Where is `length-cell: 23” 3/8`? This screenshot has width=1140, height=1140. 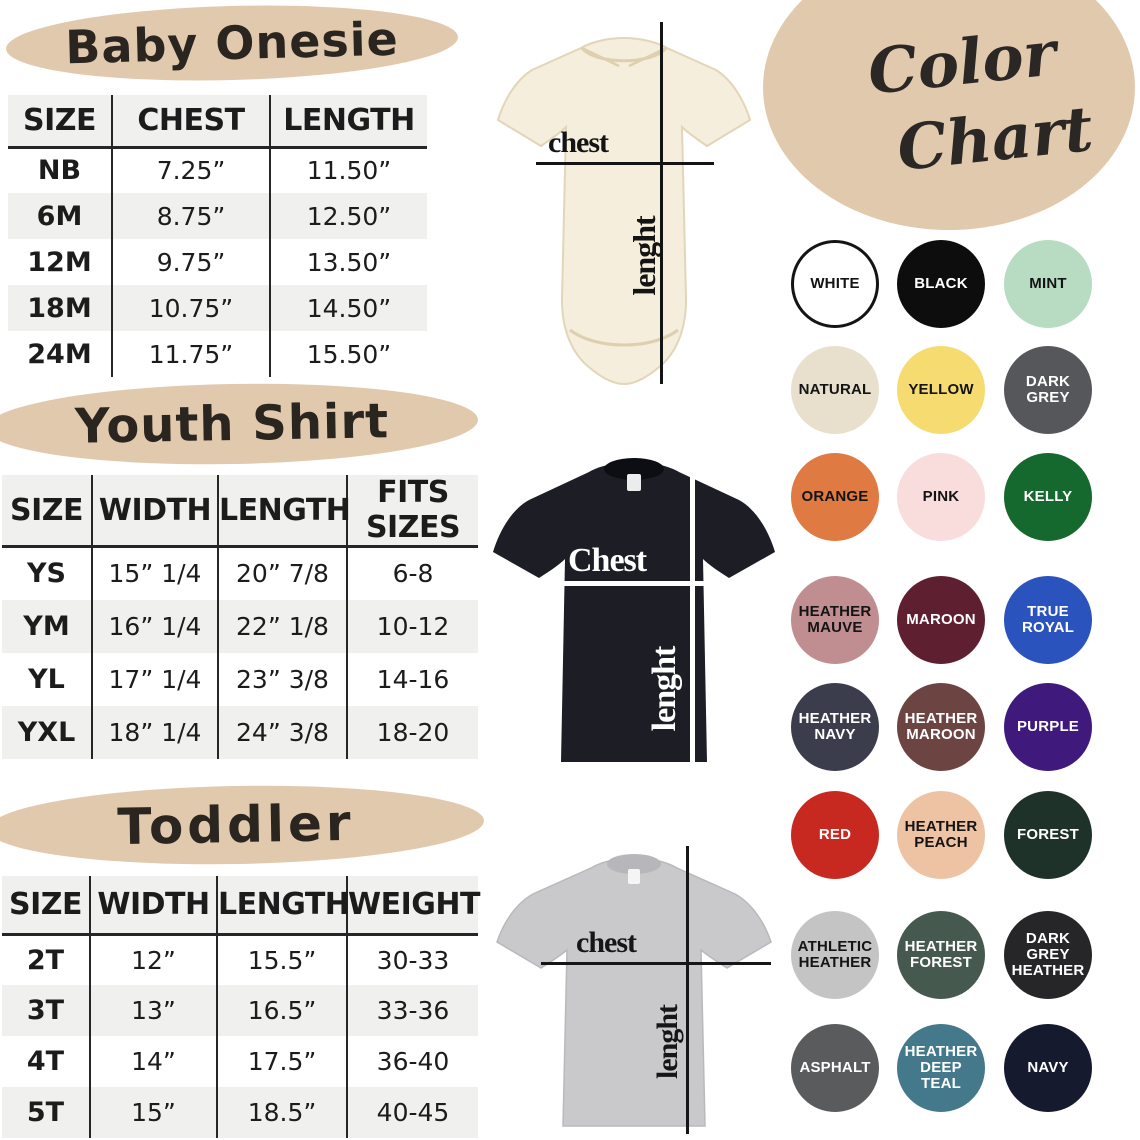 length-cell: 23” 3/8 is located at coordinates (282, 679).